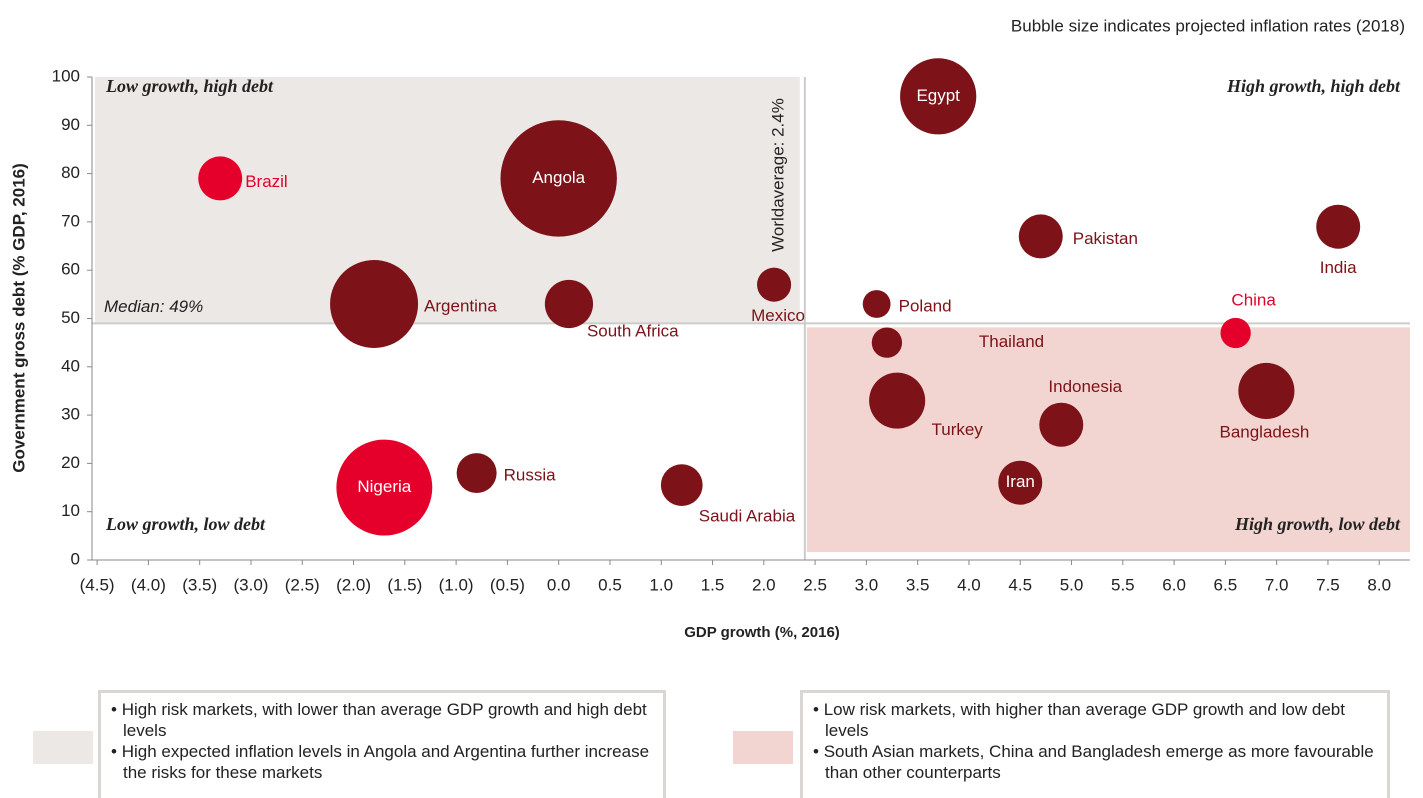  Describe the element at coordinates (661, 584) in the screenshot. I see `x-tick-label: 1.0` at that location.